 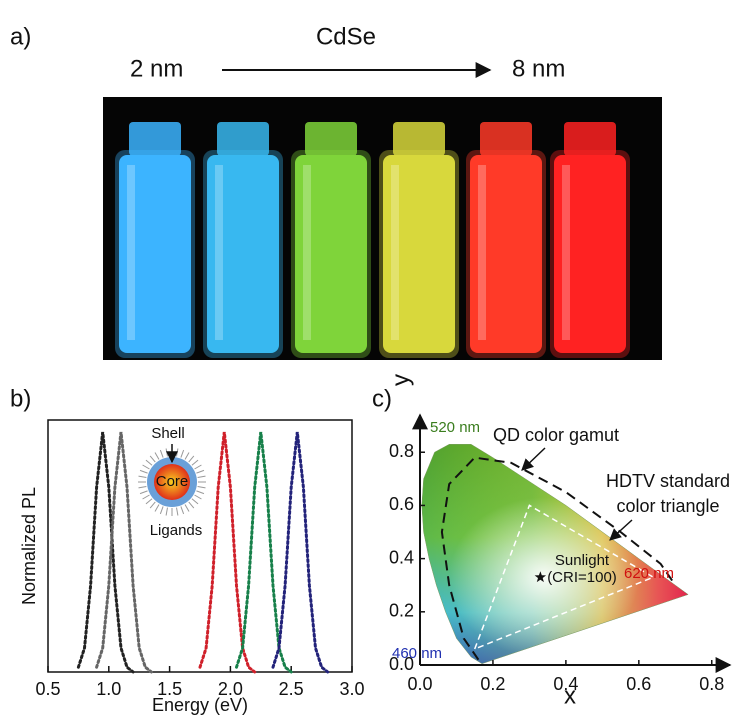 I want to click on x-tick-label: 1.5, so click(x=169, y=689).